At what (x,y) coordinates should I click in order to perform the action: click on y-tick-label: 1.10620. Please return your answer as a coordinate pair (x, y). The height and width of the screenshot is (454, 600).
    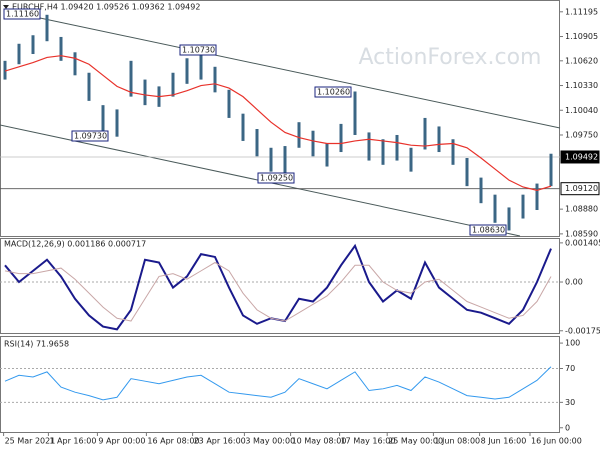
    Looking at the image, I should click on (581, 60).